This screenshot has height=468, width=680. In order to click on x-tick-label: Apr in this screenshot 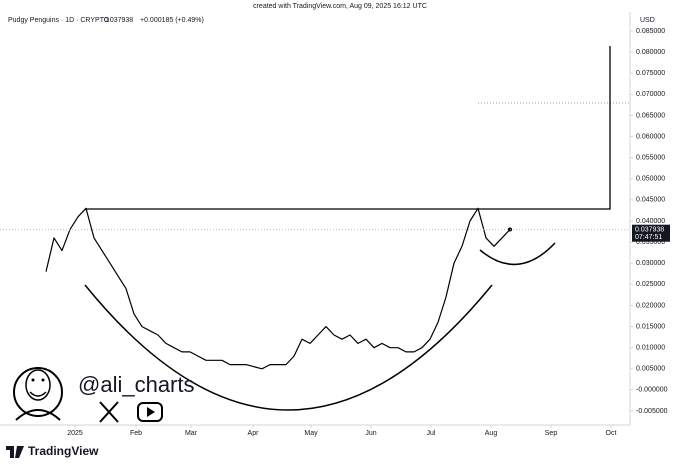, I will do `click(254, 433)`.